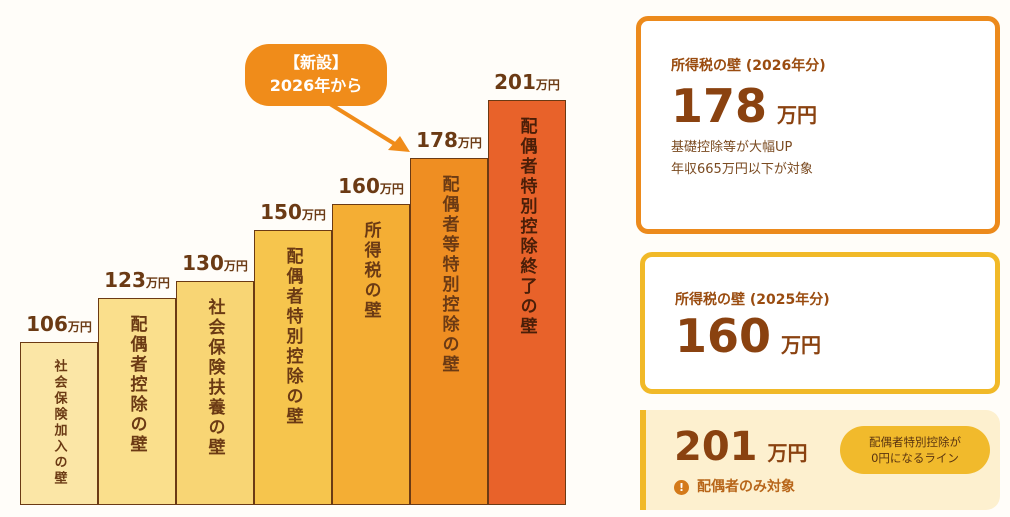 Image resolution: width=1010 pixels, height=517 pixels. I want to click on card-value: 201, so click(716, 447).